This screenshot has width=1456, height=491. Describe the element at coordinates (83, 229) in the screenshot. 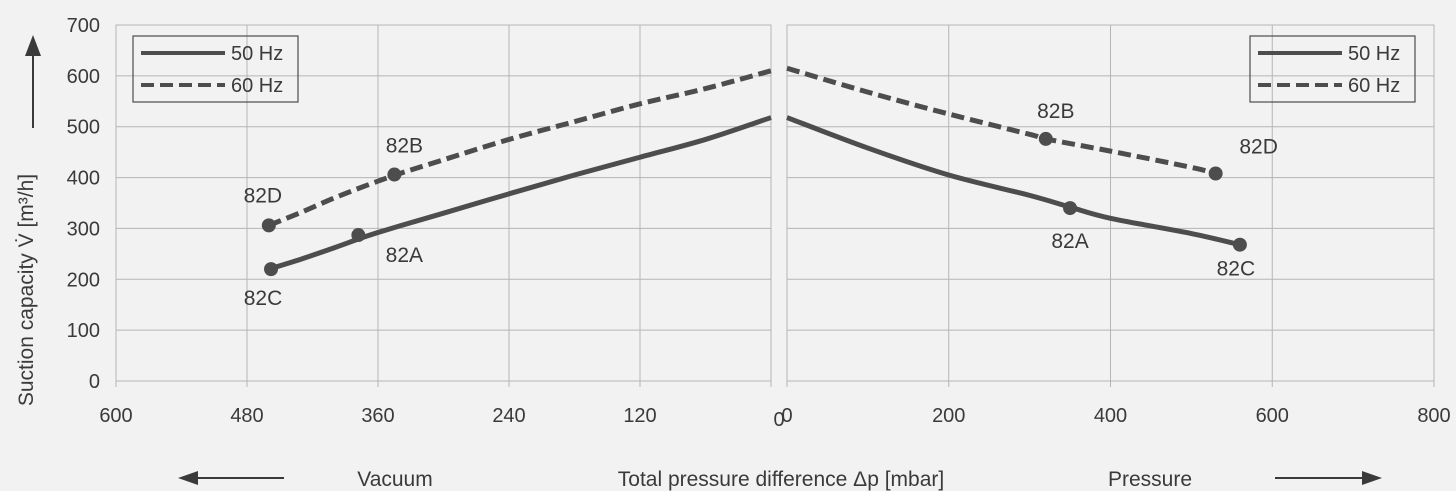

I see `y-tick-label: 300` at that location.